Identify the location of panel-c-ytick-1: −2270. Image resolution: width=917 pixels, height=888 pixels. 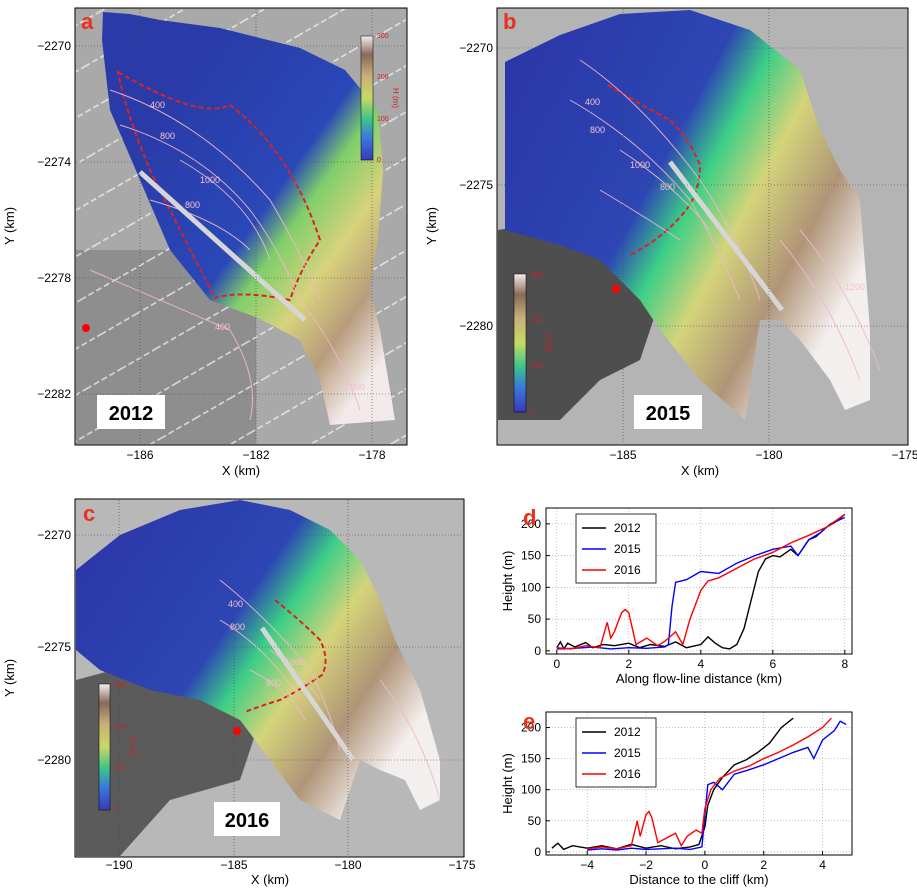
(54, 535).